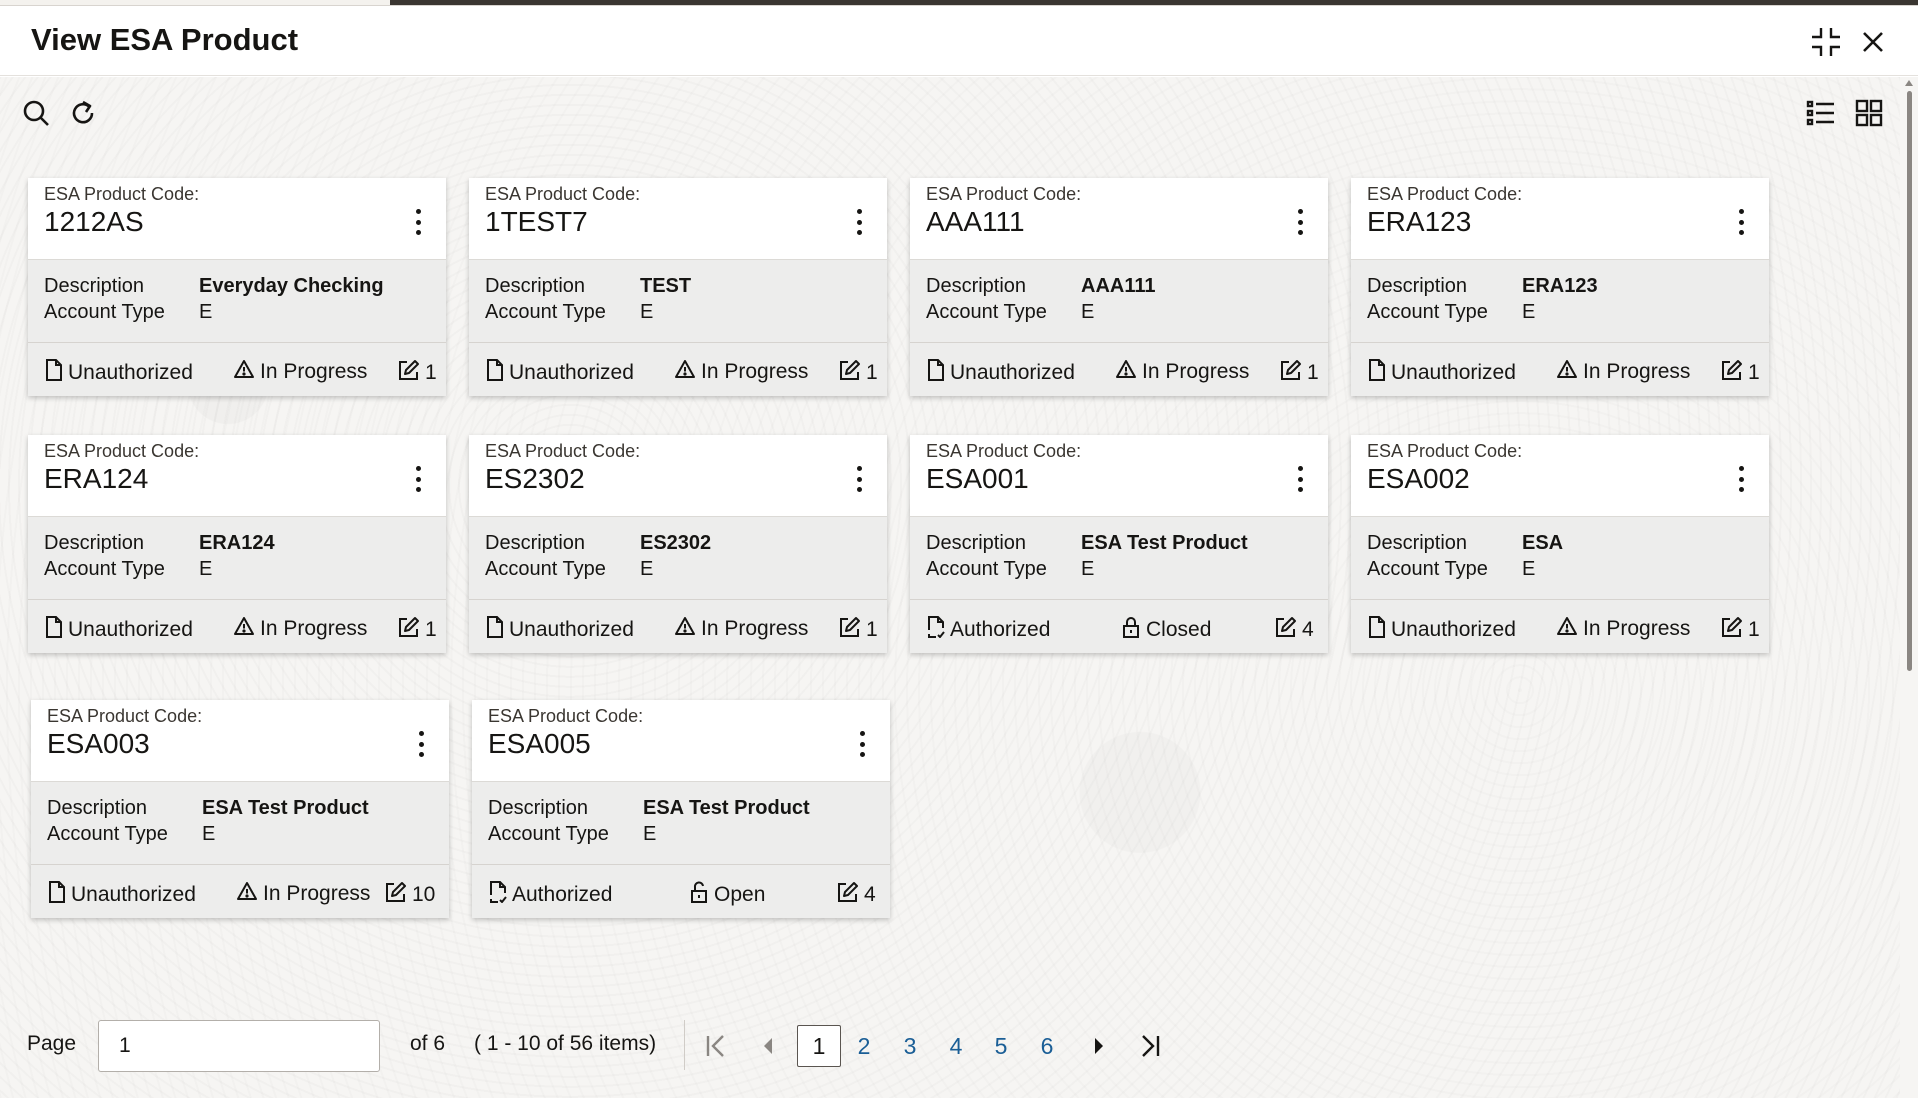 This screenshot has height=1098, width=1918. I want to click on modification-count: 4, so click(856, 895).